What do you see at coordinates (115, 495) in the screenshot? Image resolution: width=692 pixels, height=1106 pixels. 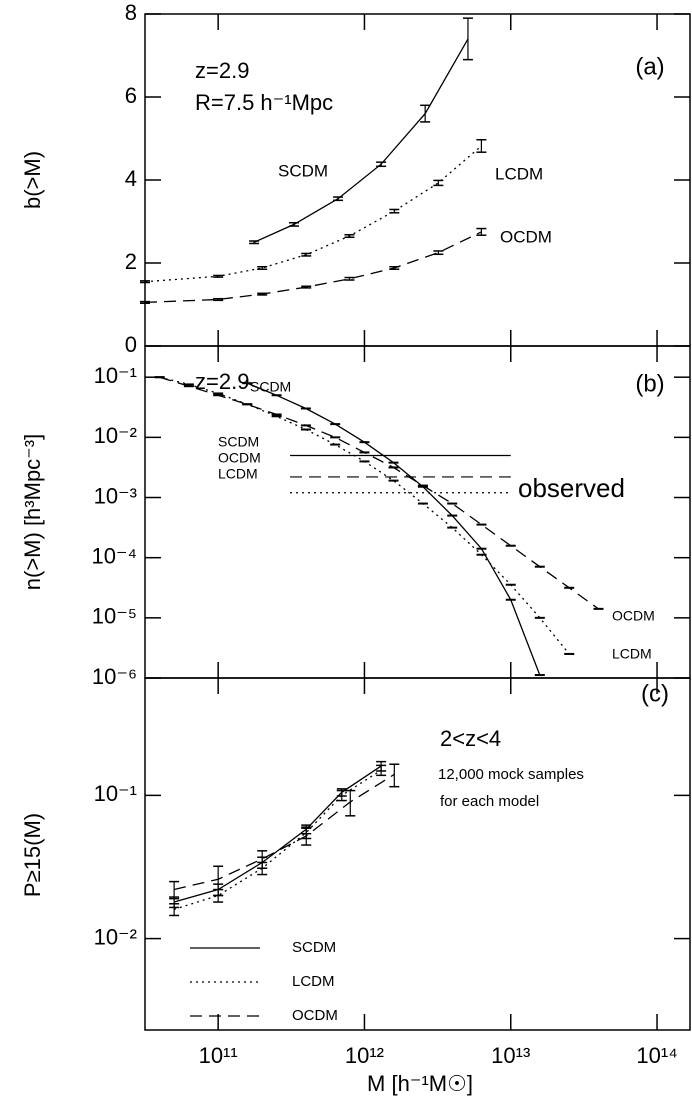 I see `y-tick-label: 10⁻³` at bounding box center [115, 495].